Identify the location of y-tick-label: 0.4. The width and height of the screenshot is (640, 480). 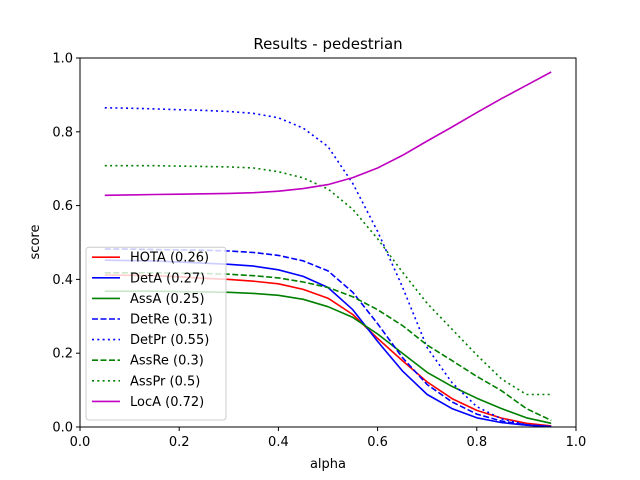
(62, 280).